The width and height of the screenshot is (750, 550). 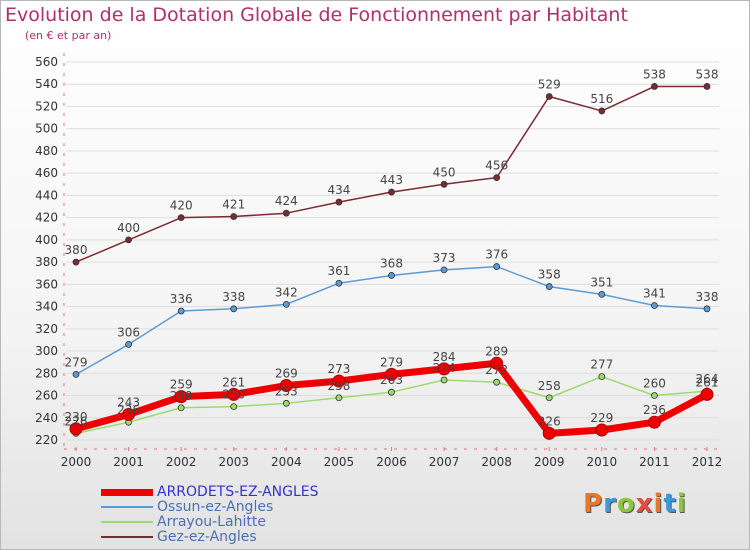 I want to click on data-label: 421, so click(x=233, y=205).